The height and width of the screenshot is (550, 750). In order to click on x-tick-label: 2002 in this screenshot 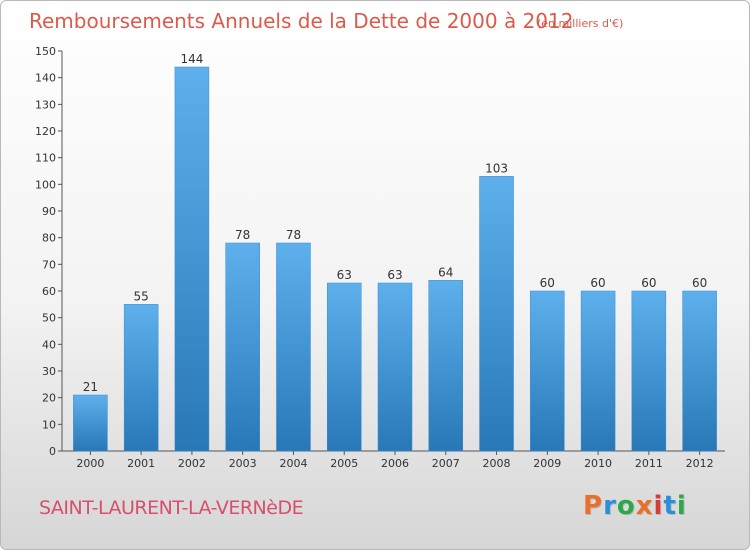, I will do `click(192, 463)`.